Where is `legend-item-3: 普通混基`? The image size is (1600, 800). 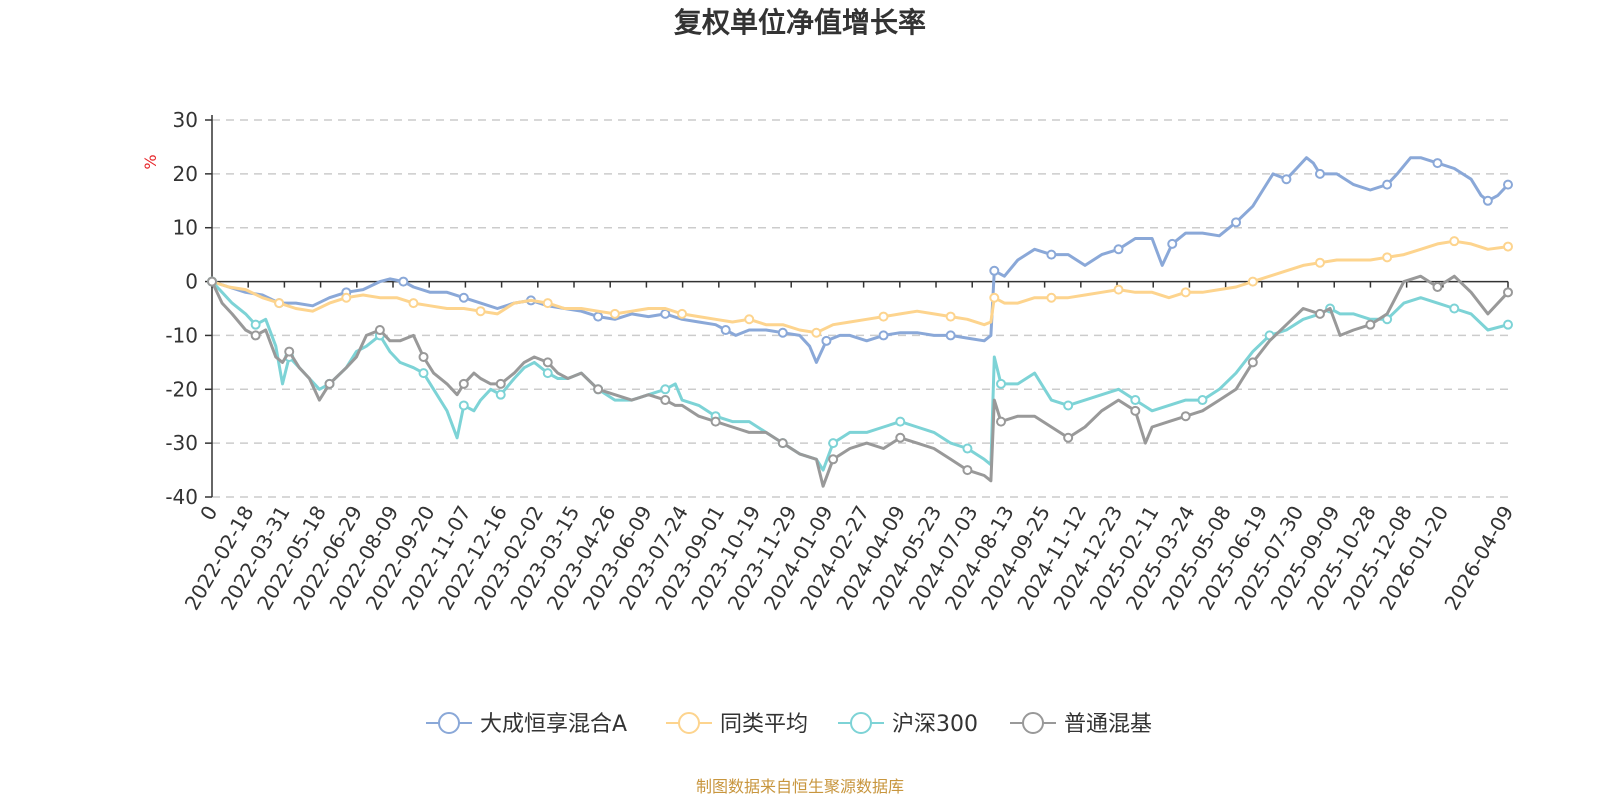
legend-item-3: 普通混基 is located at coordinates (1081, 724).